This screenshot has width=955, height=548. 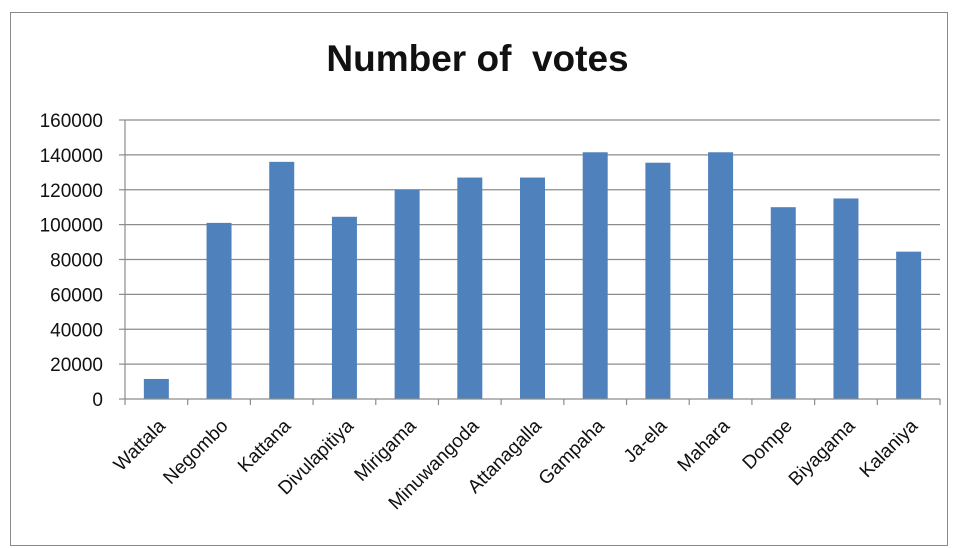 What do you see at coordinates (282, 280) in the screenshot?
I see `bar-kattana` at bounding box center [282, 280].